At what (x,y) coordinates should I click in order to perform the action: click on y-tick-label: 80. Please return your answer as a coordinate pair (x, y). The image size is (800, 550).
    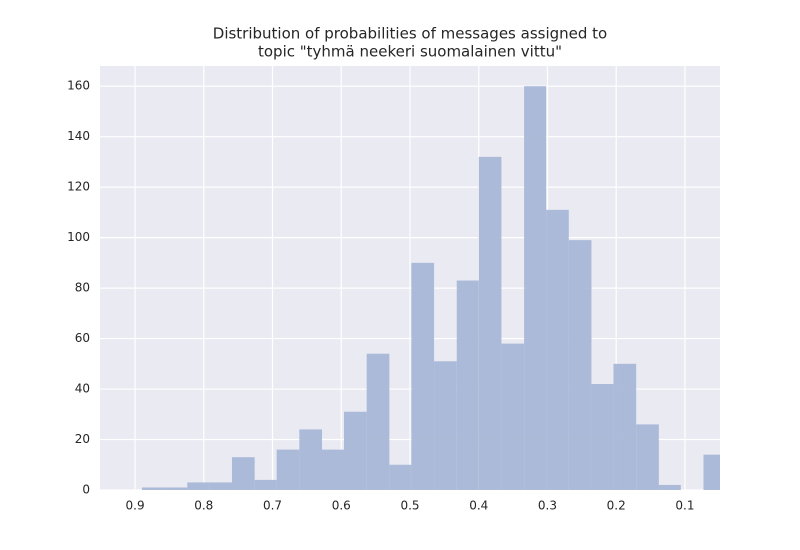
    Looking at the image, I should click on (82, 288).